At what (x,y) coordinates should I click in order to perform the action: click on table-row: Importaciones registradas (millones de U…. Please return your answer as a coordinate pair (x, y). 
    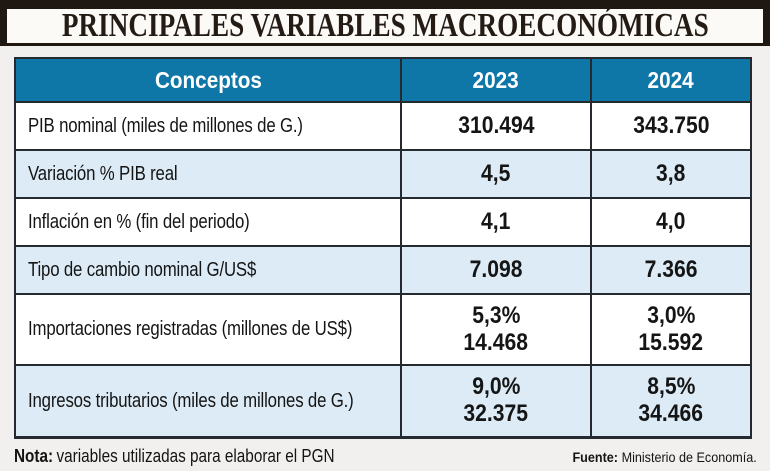
    Looking at the image, I should click on (383, 328).